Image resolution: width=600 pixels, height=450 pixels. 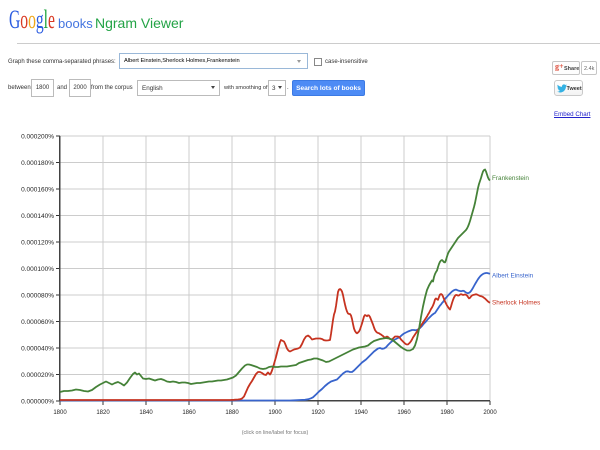 I want to click on svg-text: 2000, so click(x=490, y=413).